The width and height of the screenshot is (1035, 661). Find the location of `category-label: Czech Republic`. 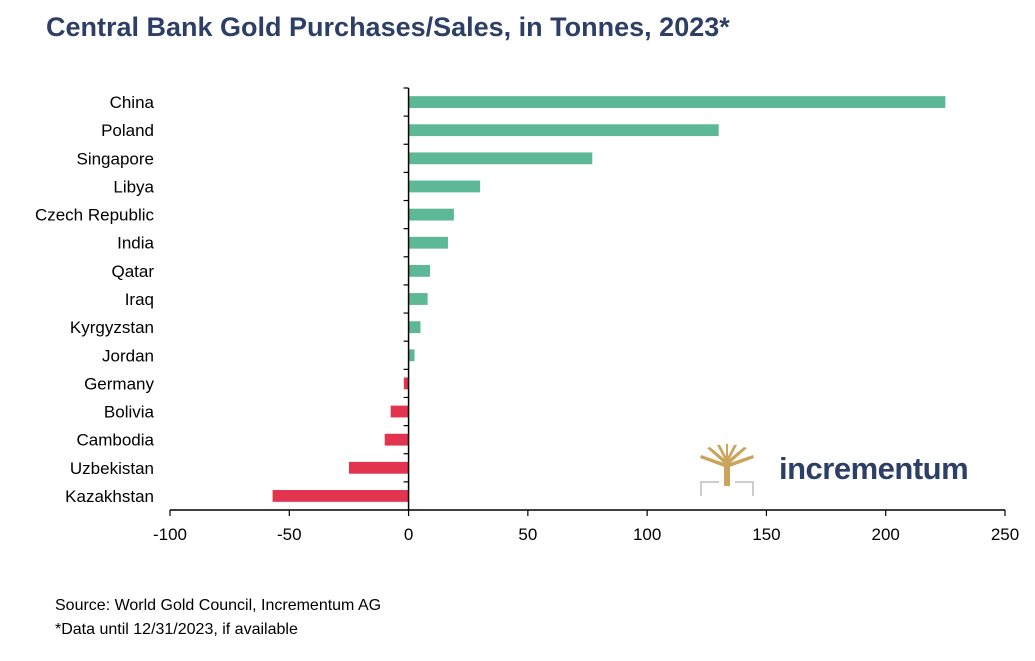

category-label: Czech Republic is located at coordinates (95, 215).